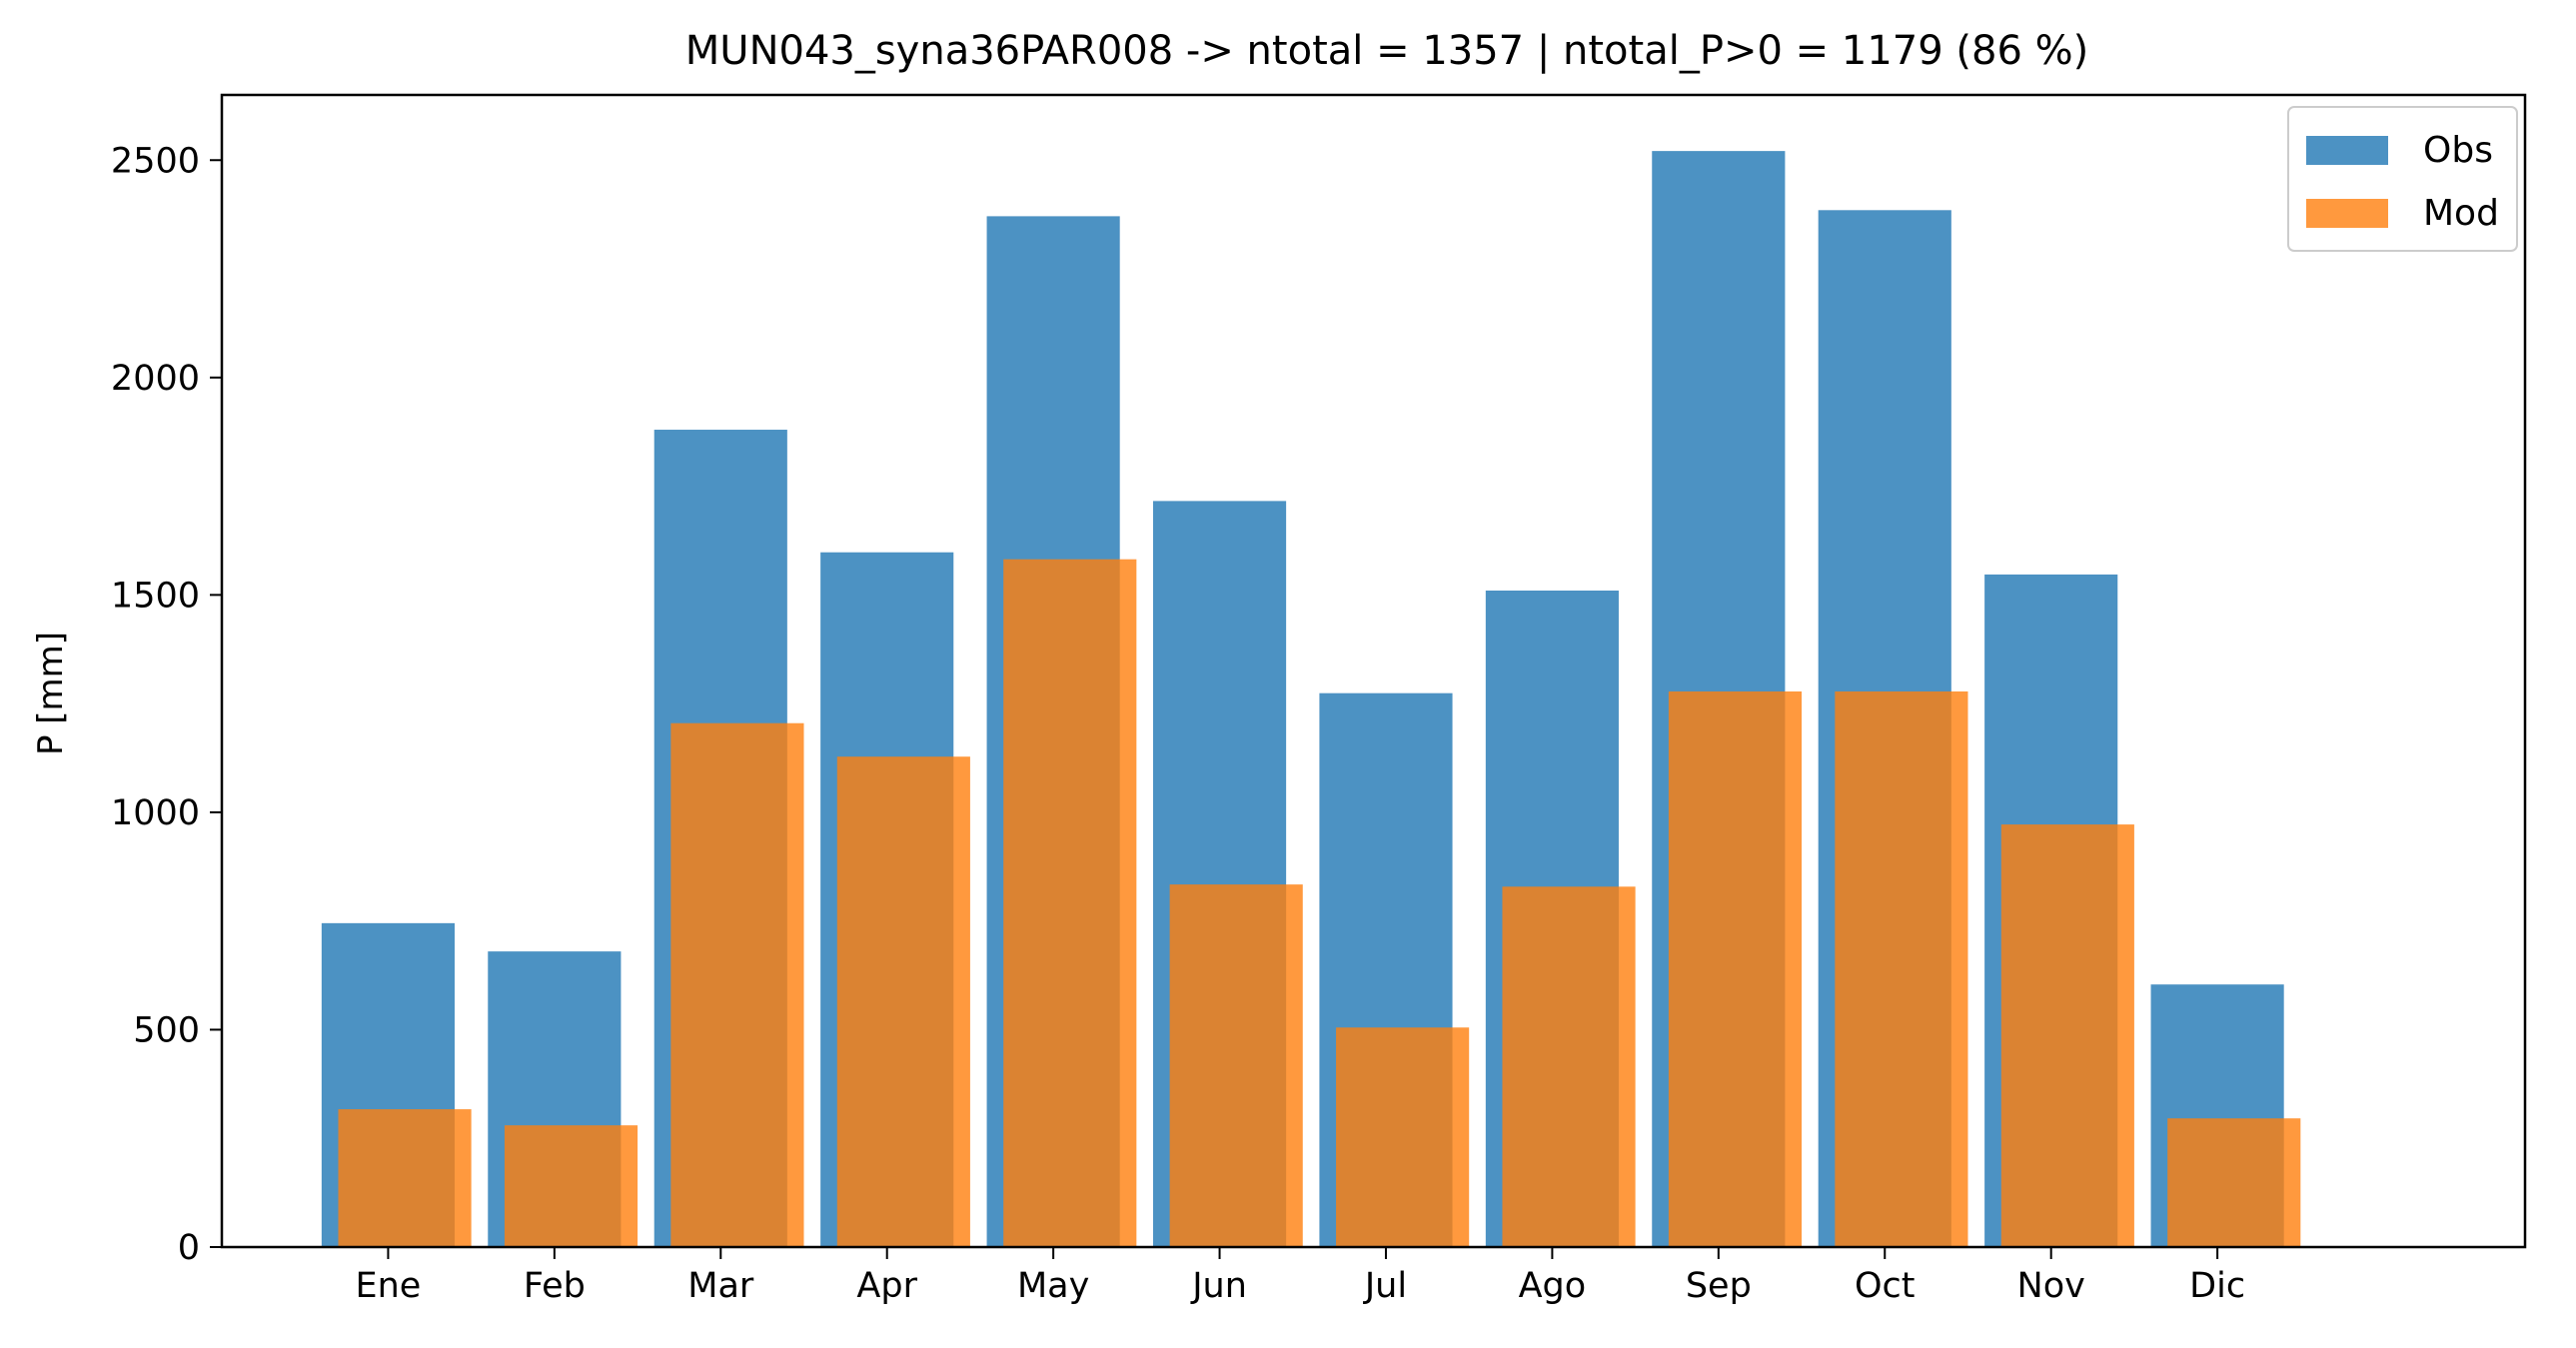 This screenshot has width=2576, height=1348. Describe the element at coordinates (1070, 903) in the screenshot. I see `bar-mod-may` at that location.